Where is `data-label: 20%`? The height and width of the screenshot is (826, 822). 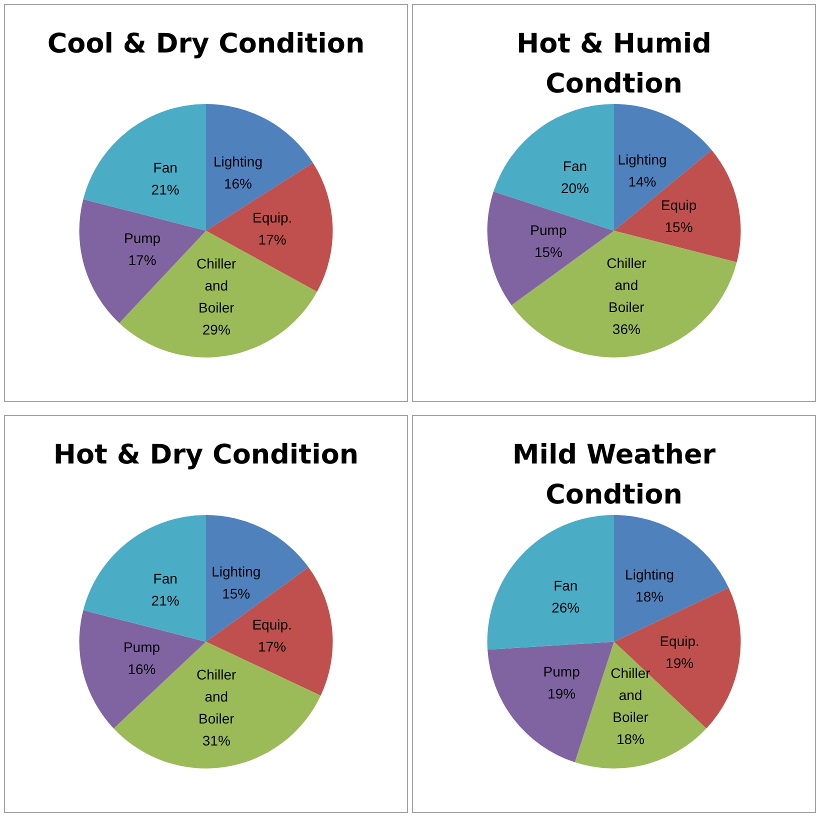
data-label: 20% is located at coordinates (575, 188).